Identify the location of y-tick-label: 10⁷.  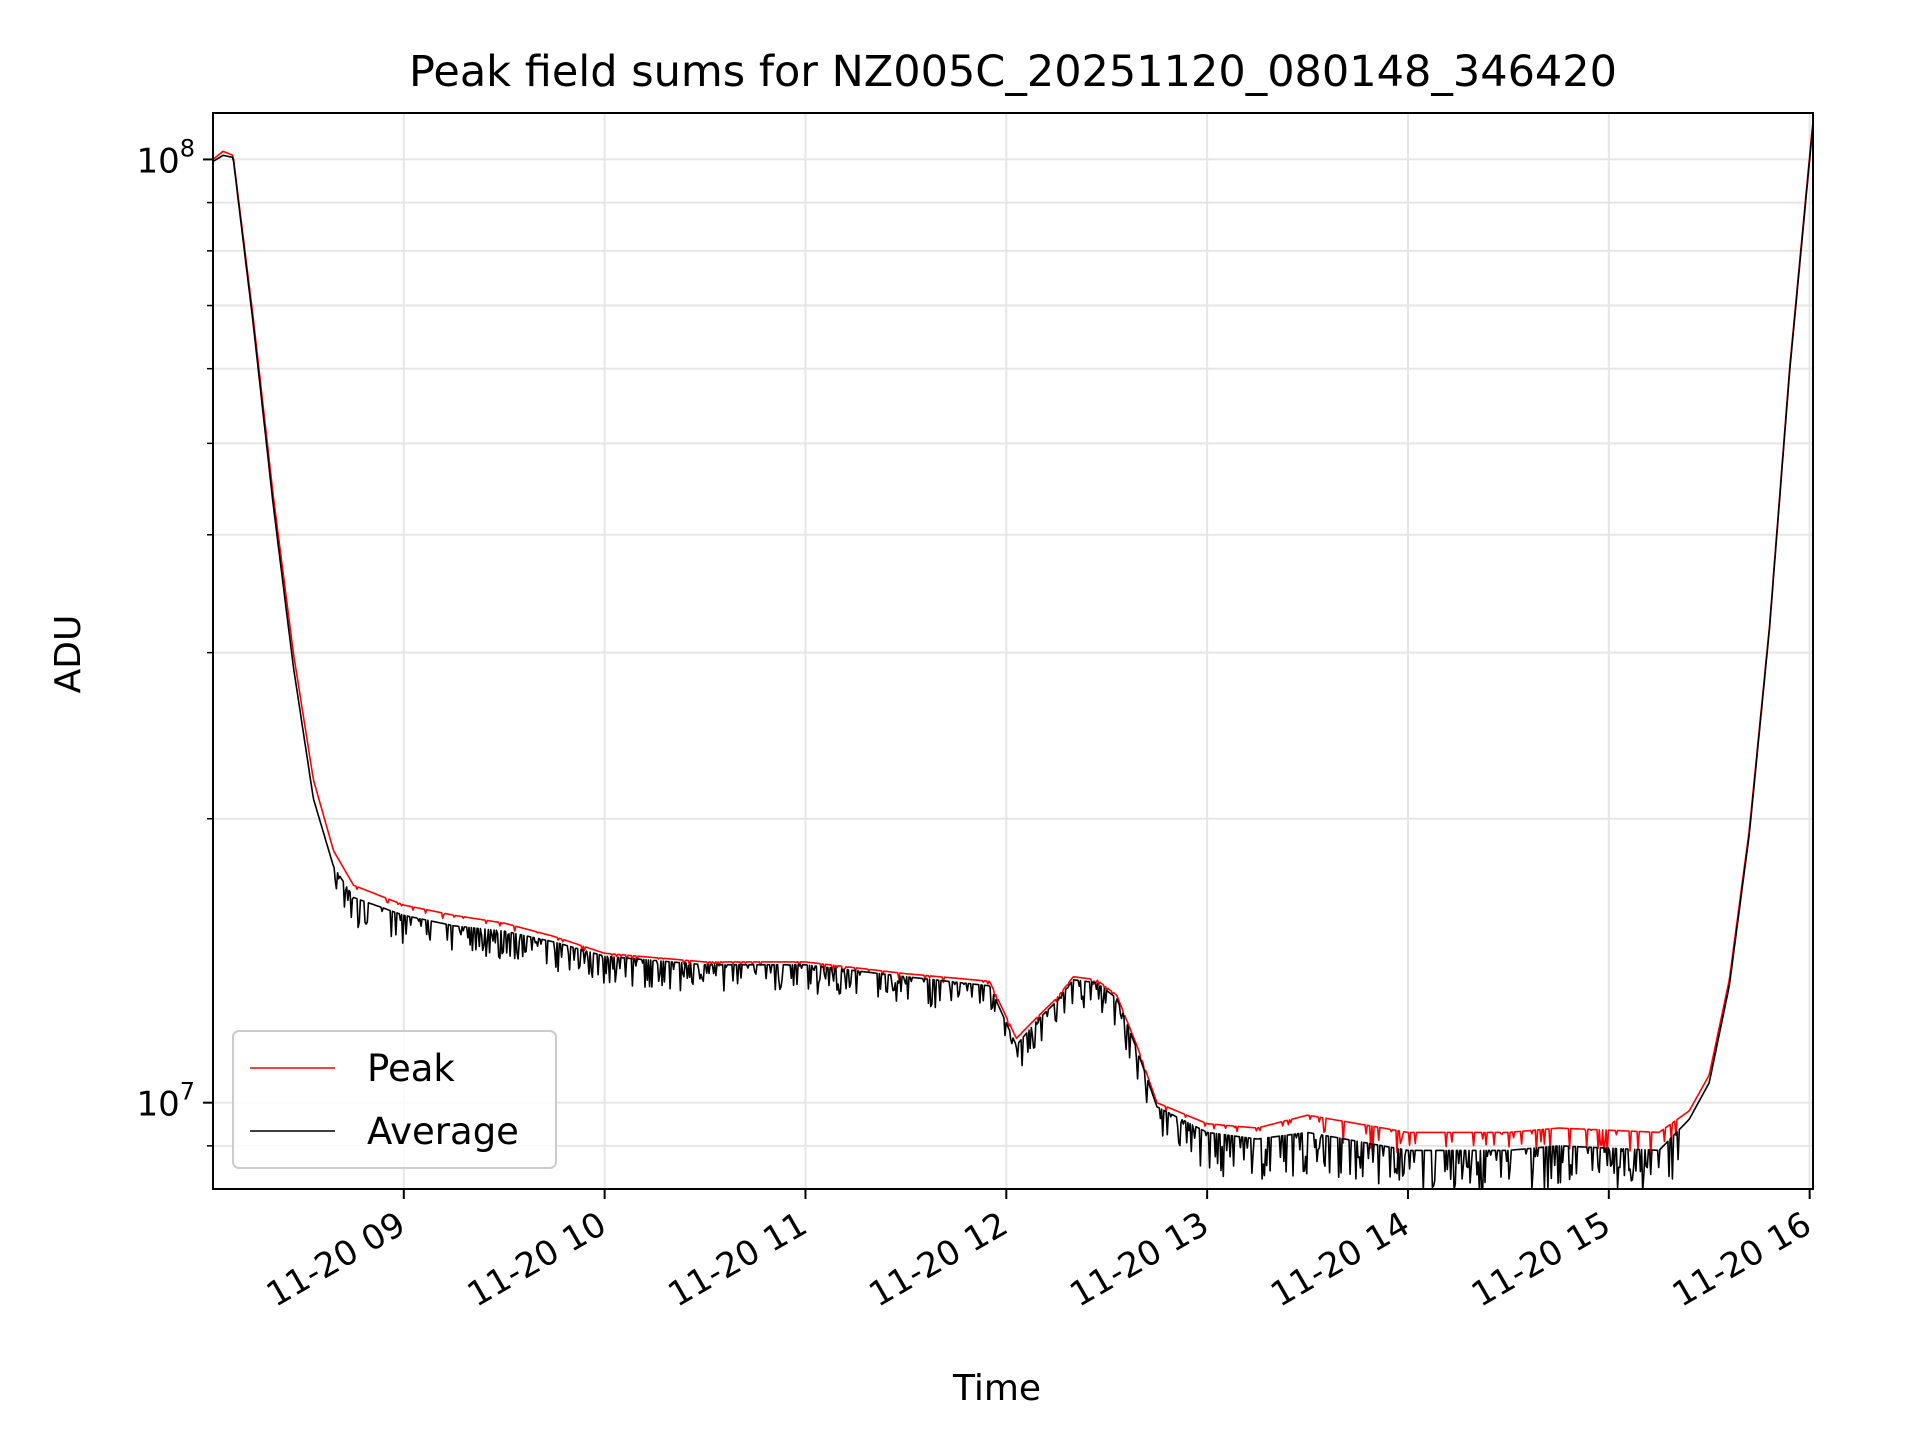
(165, 1101).